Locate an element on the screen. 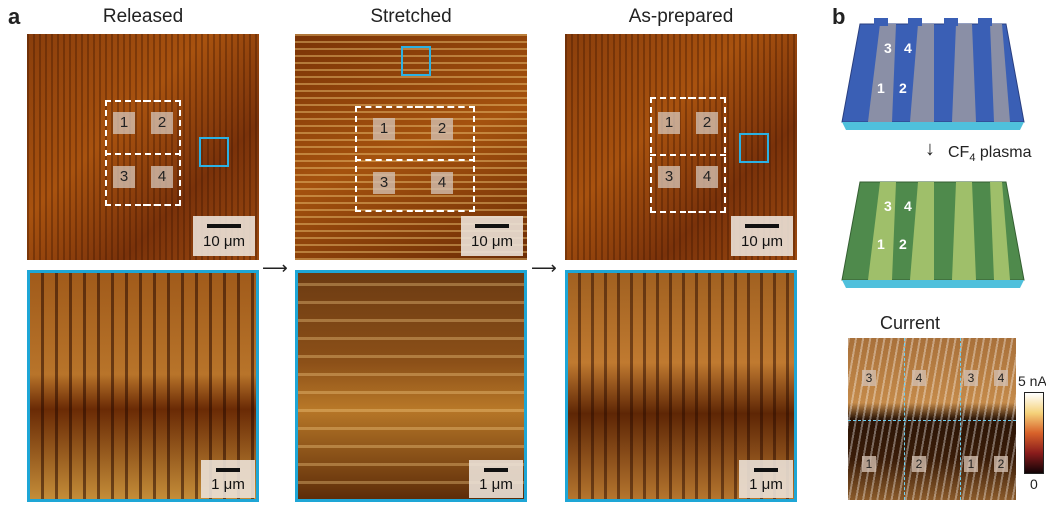 Image resolution: width=1047 pixels, height=505 pixels. title-released: Released is located at coordinates (143, 16).